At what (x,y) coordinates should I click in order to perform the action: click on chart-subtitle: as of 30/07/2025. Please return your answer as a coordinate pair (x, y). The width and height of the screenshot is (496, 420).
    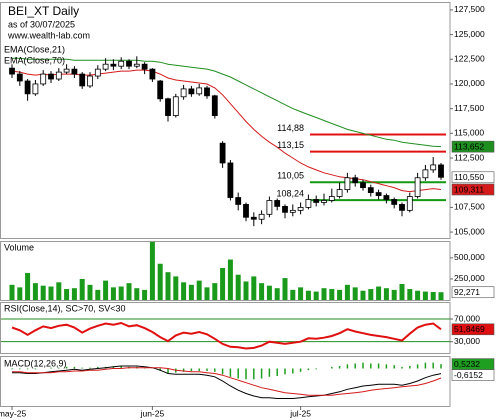
    Looking at the image, I should click on (41, 24).